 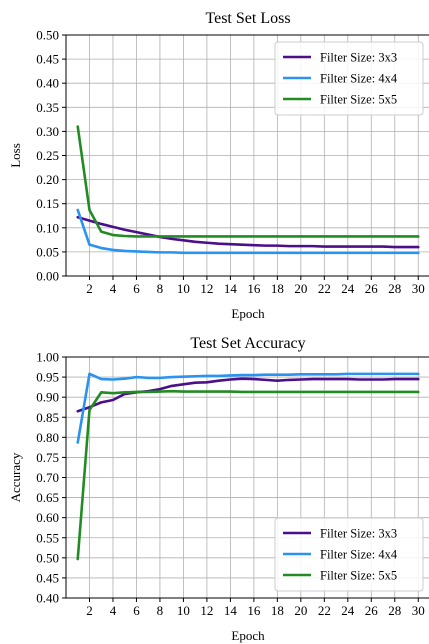 I want to click on y-tick-label: 0.60, so click(x=47, y=517).